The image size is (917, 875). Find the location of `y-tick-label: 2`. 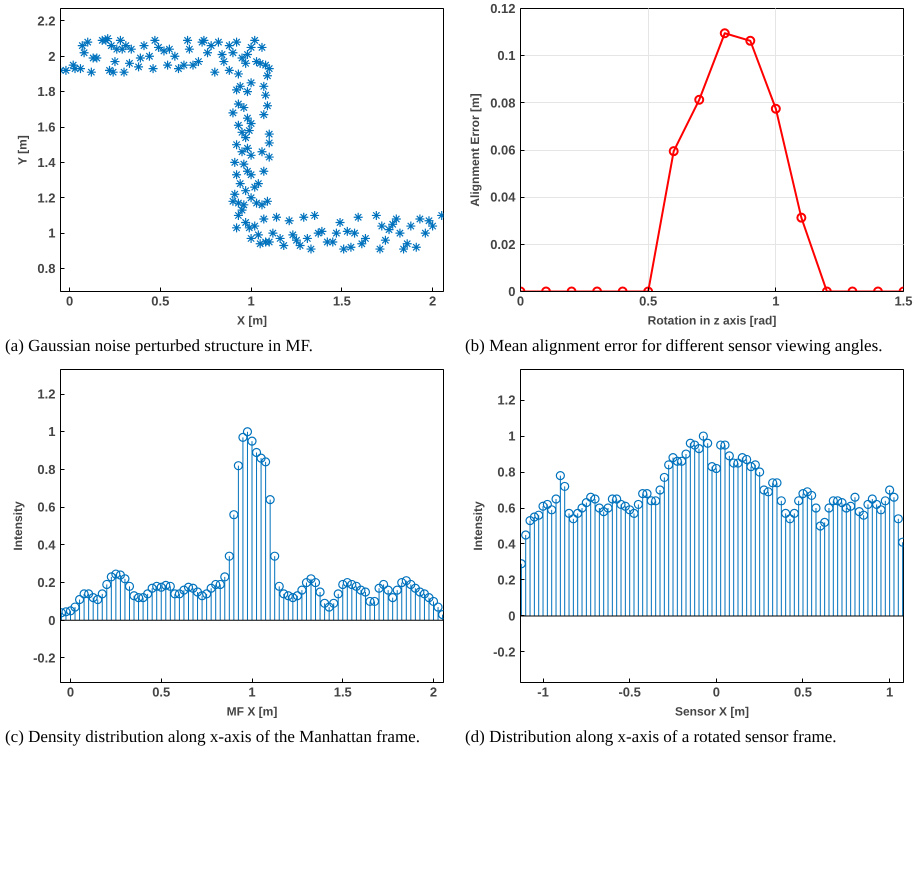

y-tick-label: 2 is located at coordinates (52, 56).